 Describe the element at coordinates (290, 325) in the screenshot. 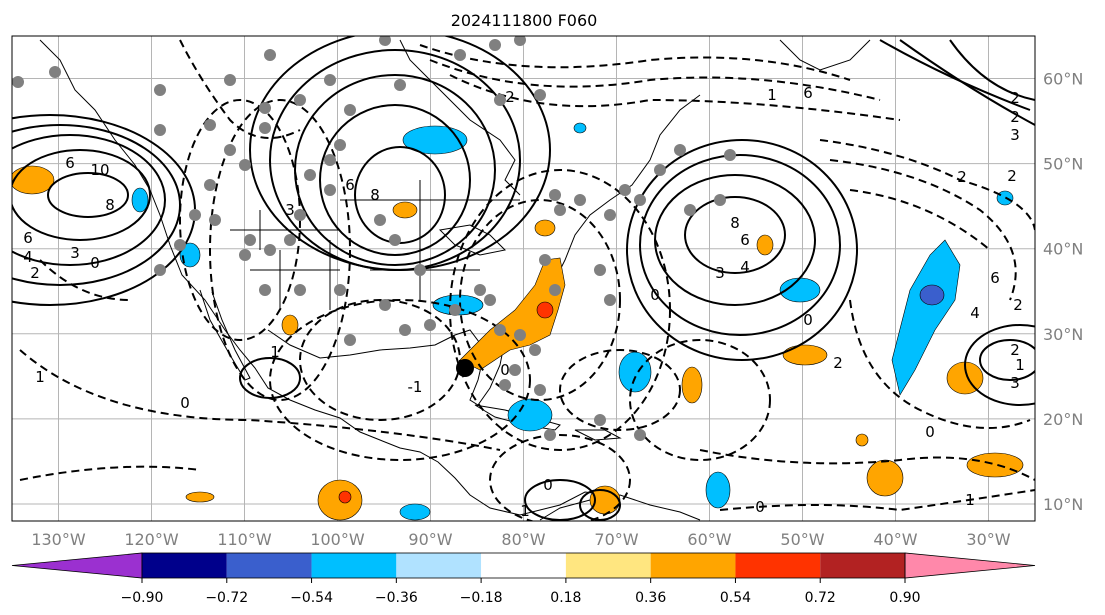

I see `shade-orange-texas` at that location.